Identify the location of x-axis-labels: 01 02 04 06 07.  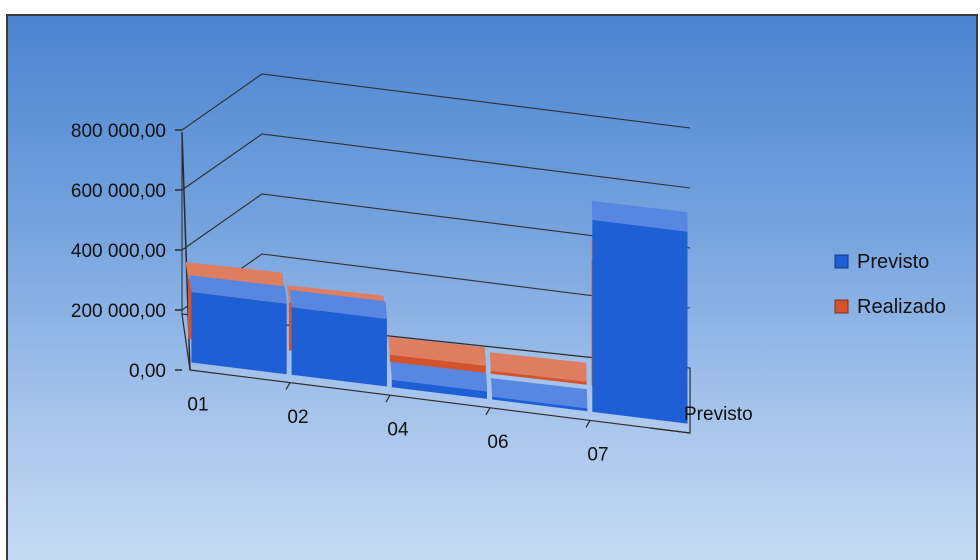
(439, 424).